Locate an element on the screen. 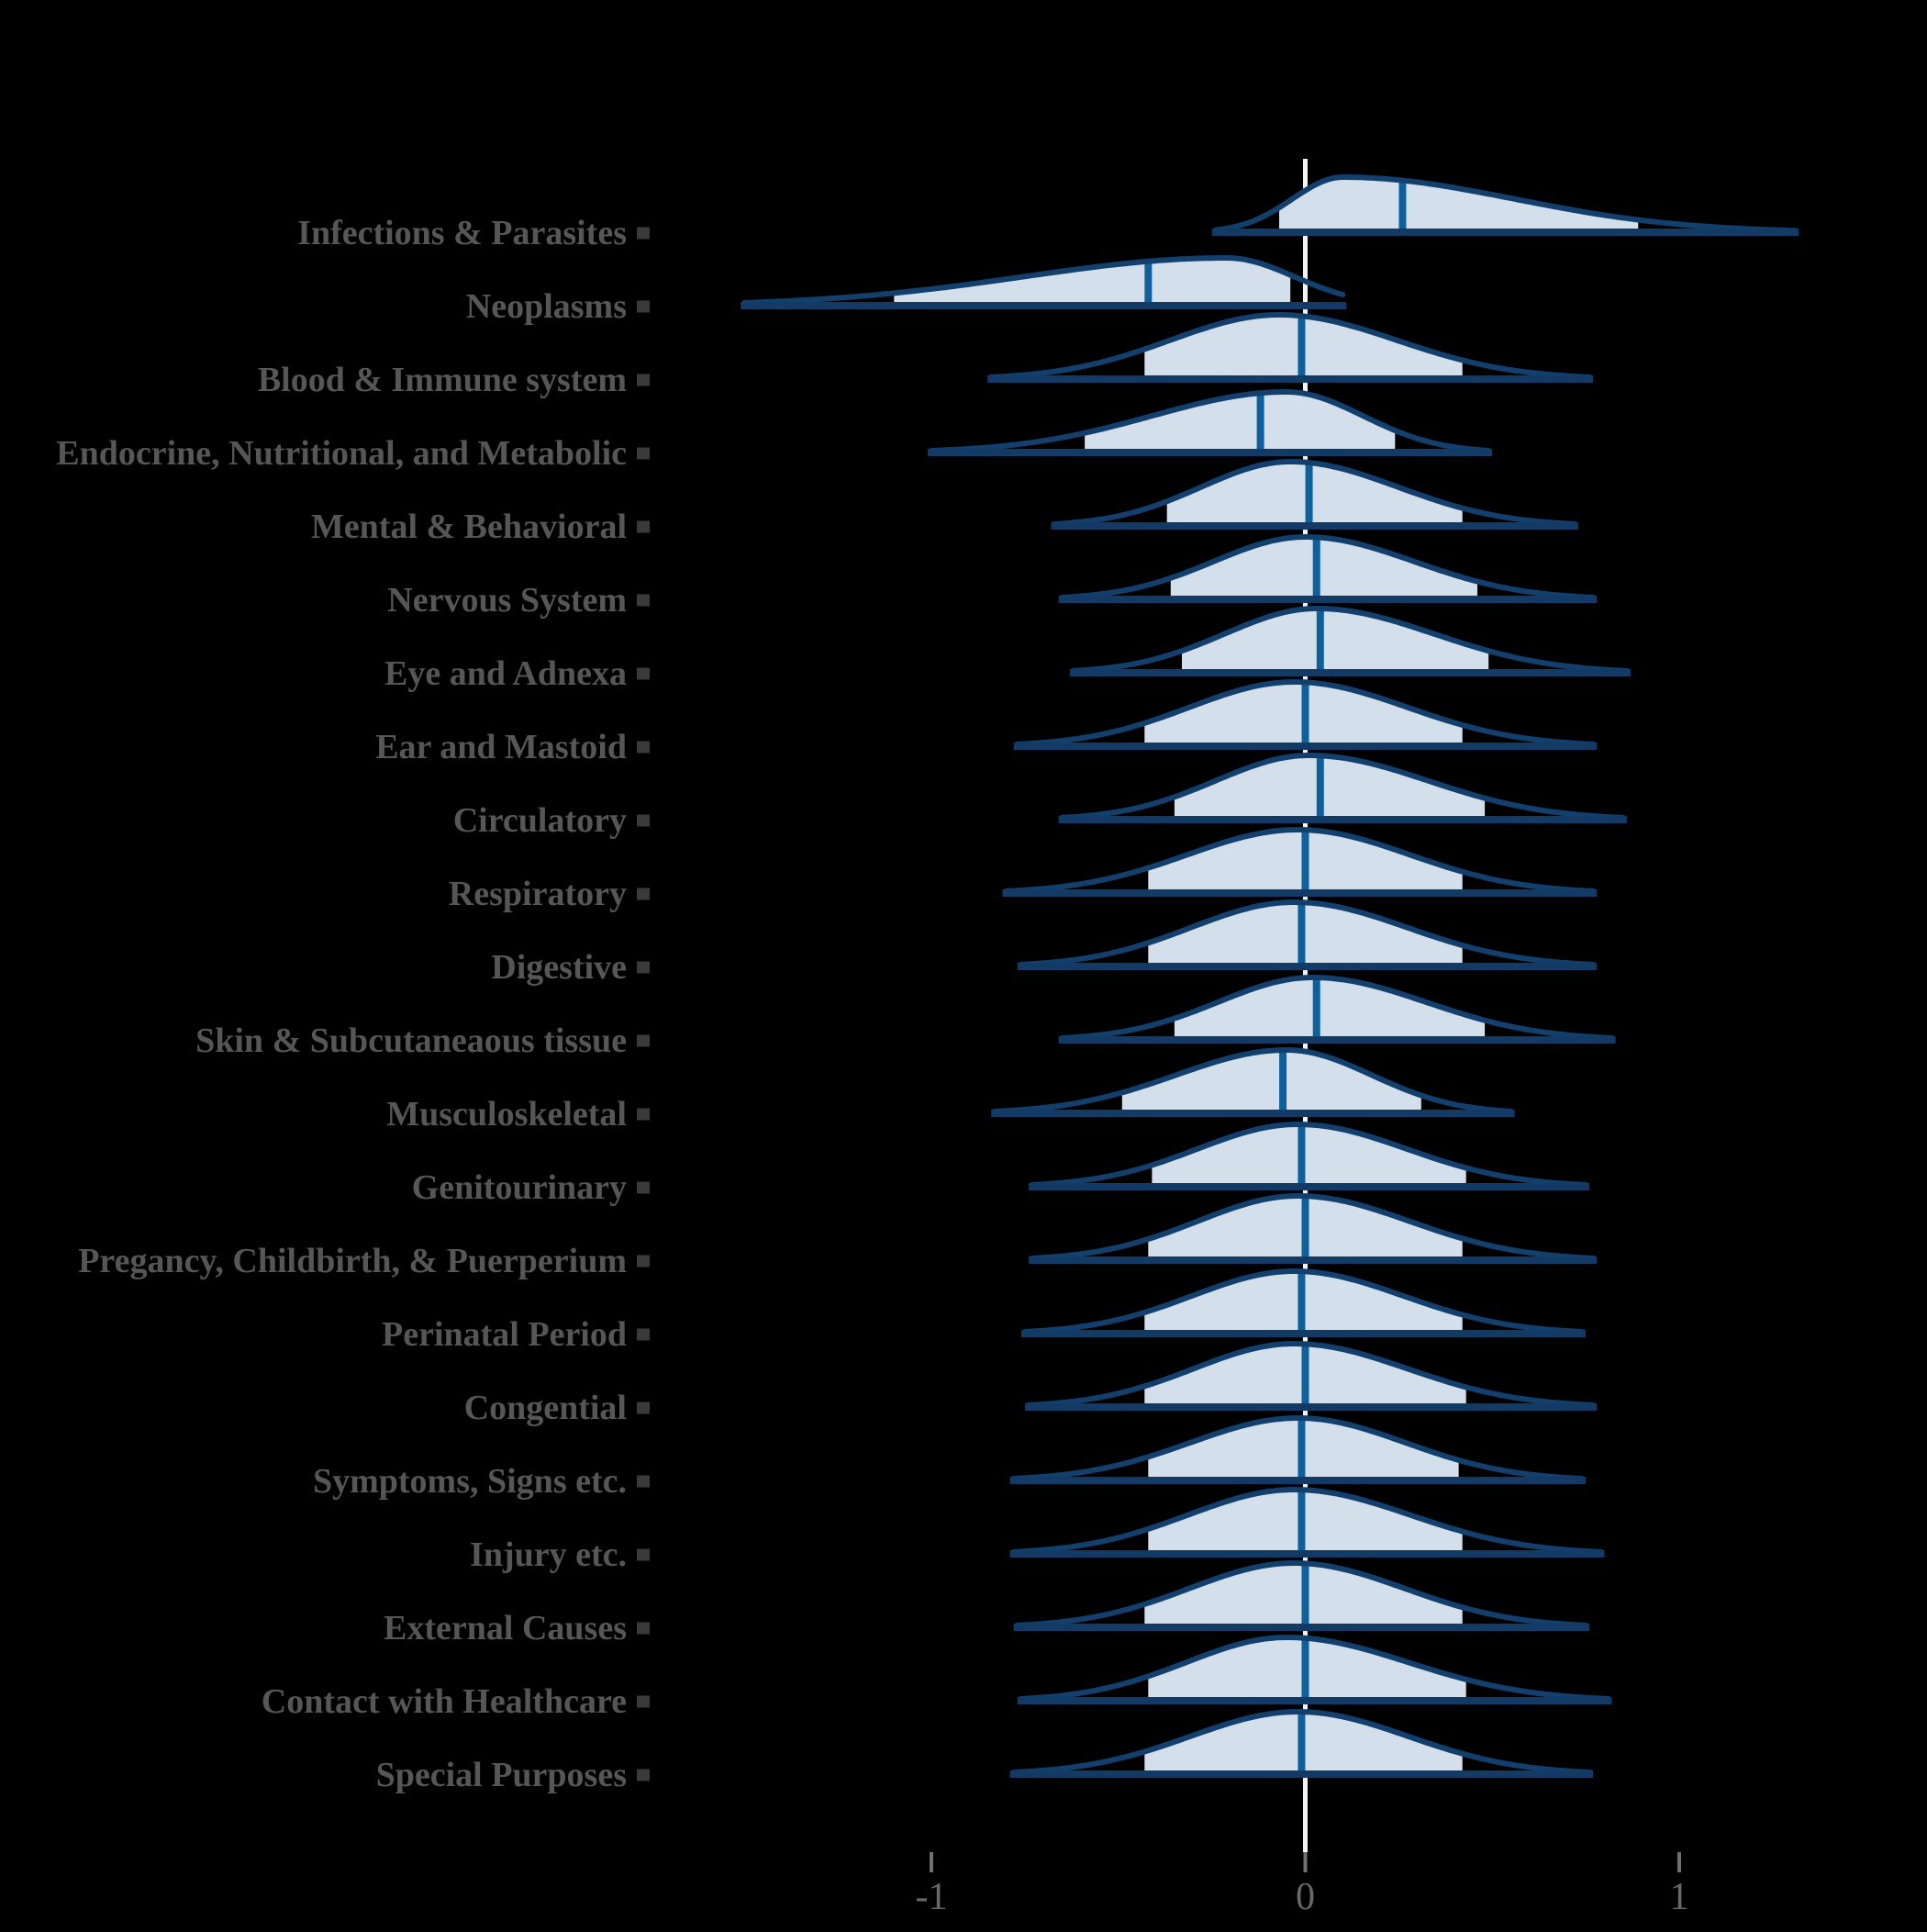 The image size is (1927, 1932). density-row: Injury etc. is located at coordinates (1037, 1530).